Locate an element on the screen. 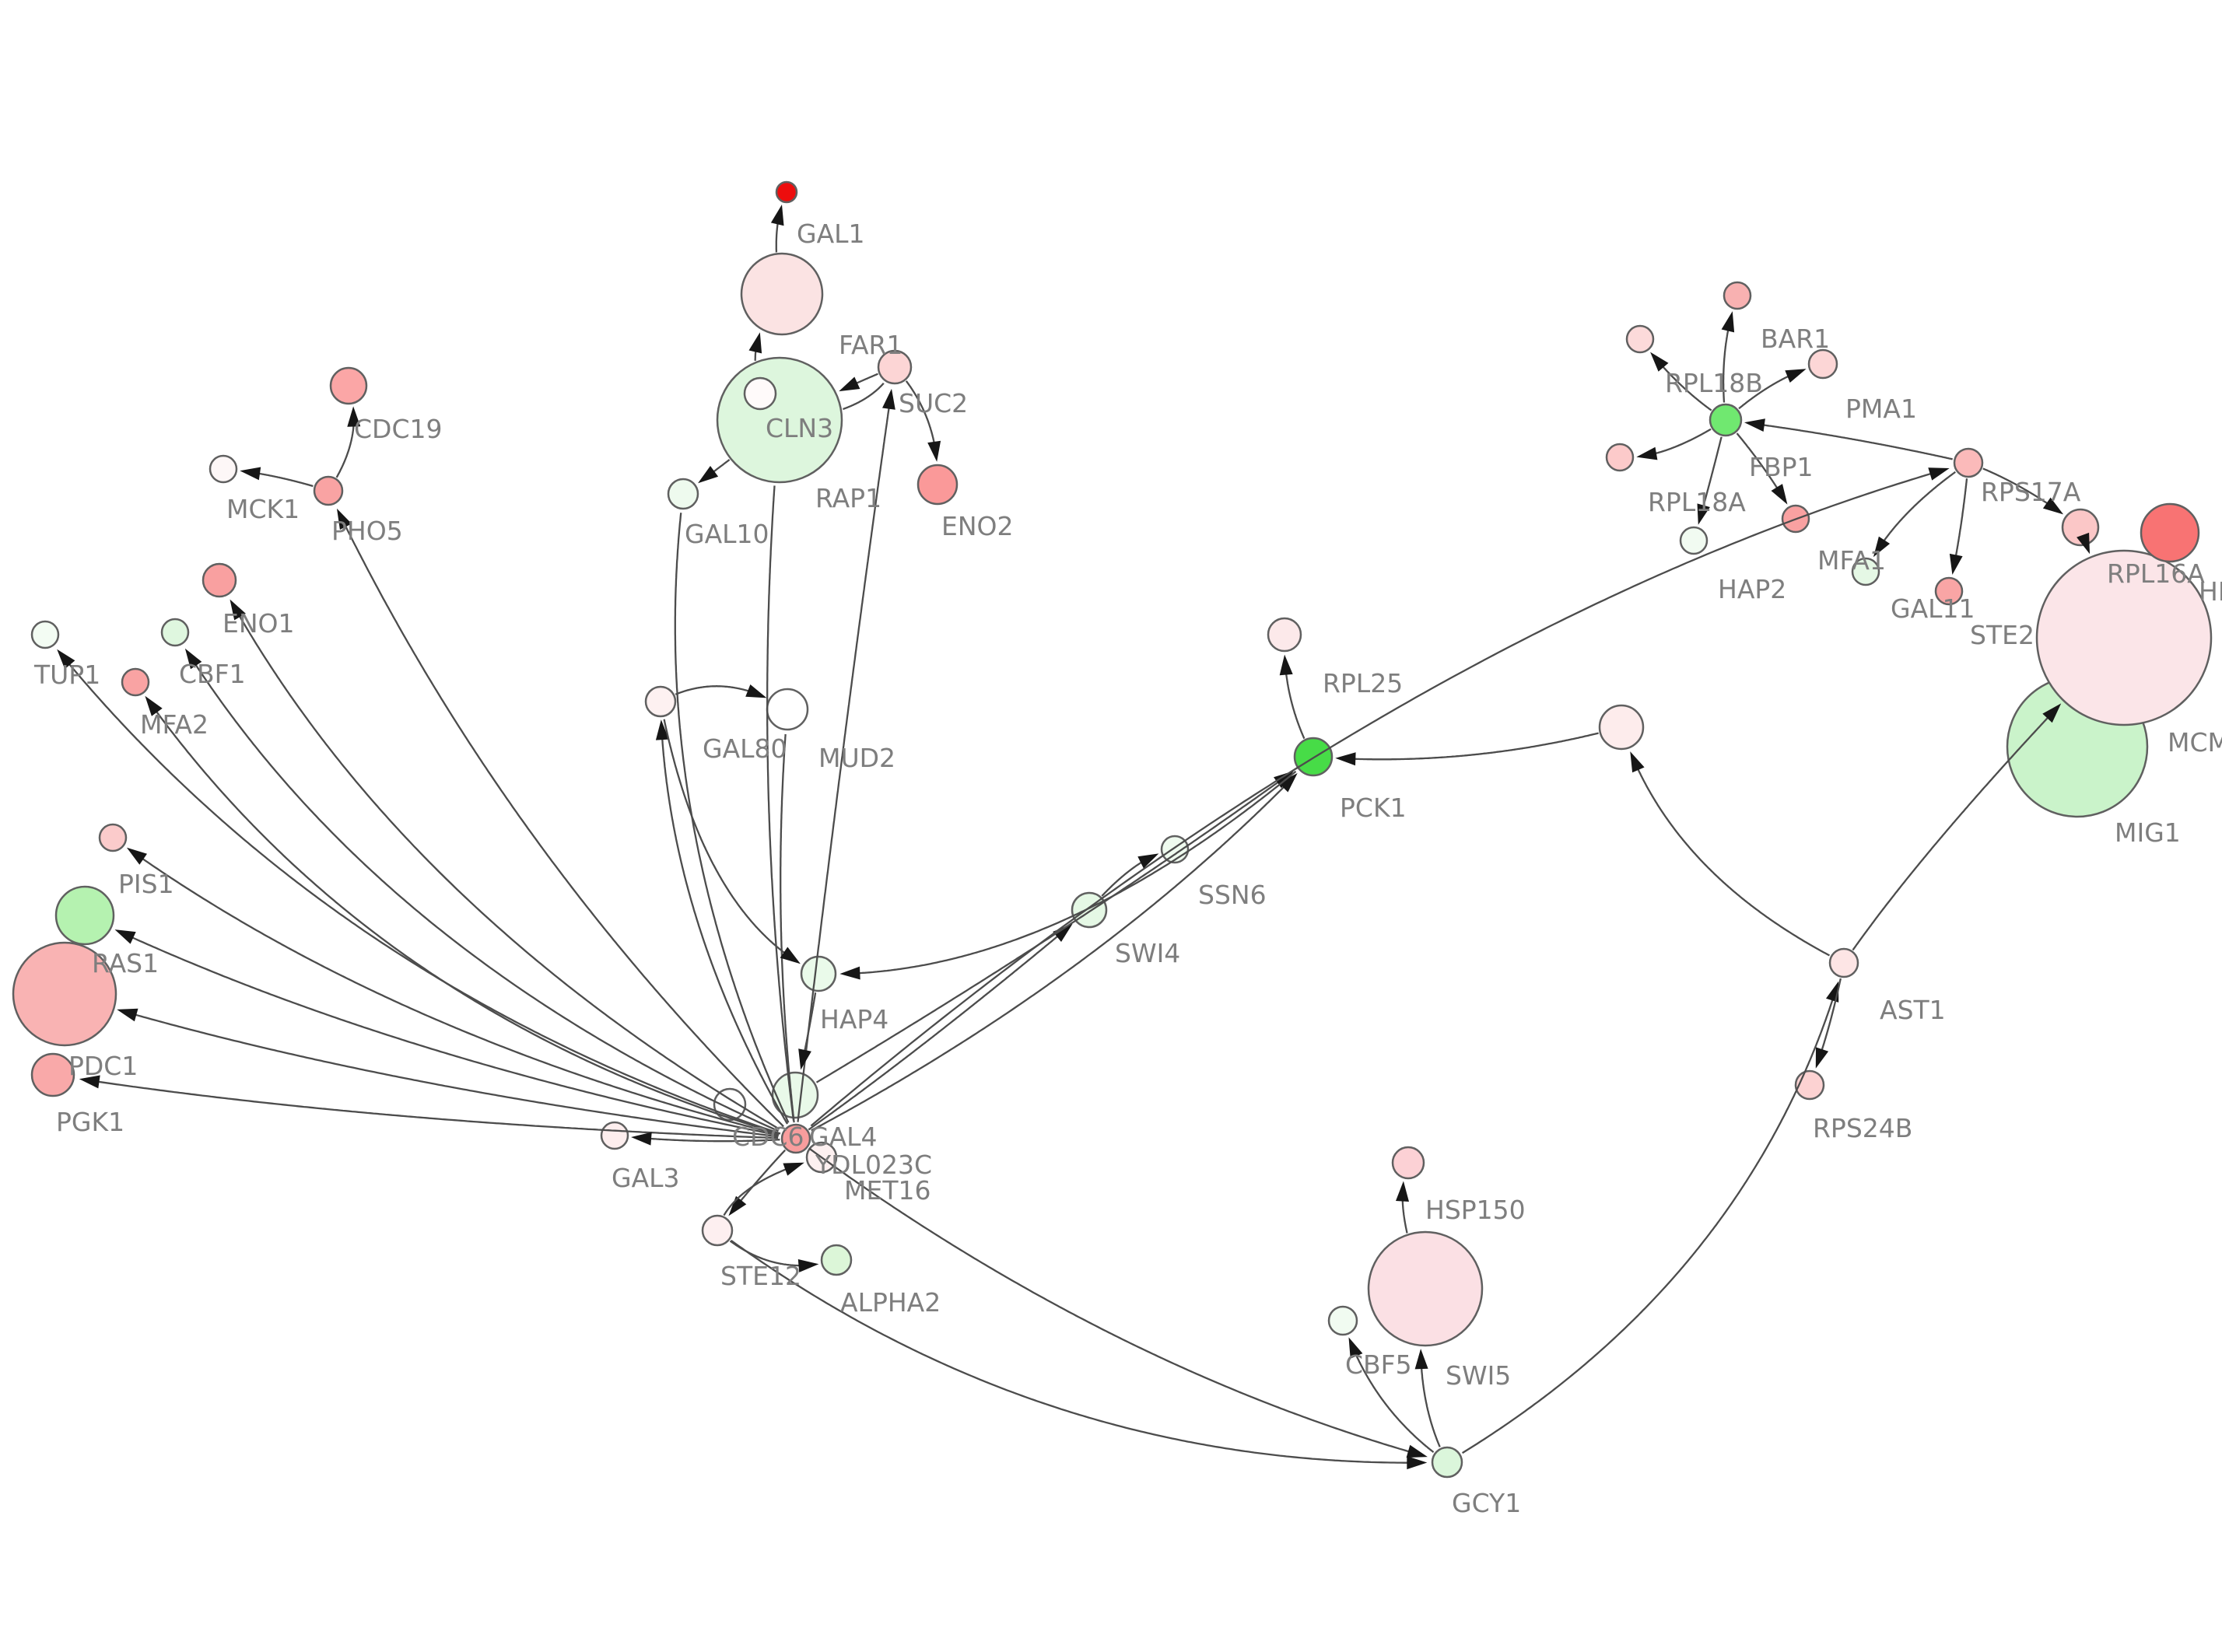 This screenshot has width=2222, height=1652. node-label-MCM1: MCM1 is located at coordinates (2195, 743).